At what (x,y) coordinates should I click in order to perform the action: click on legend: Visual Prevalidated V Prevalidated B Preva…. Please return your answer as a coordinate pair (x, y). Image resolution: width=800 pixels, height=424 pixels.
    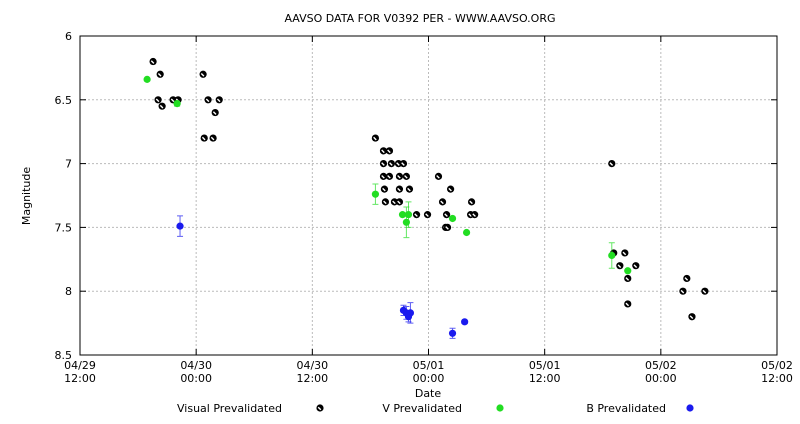
    Looking at the image, I should click on (435, 408).